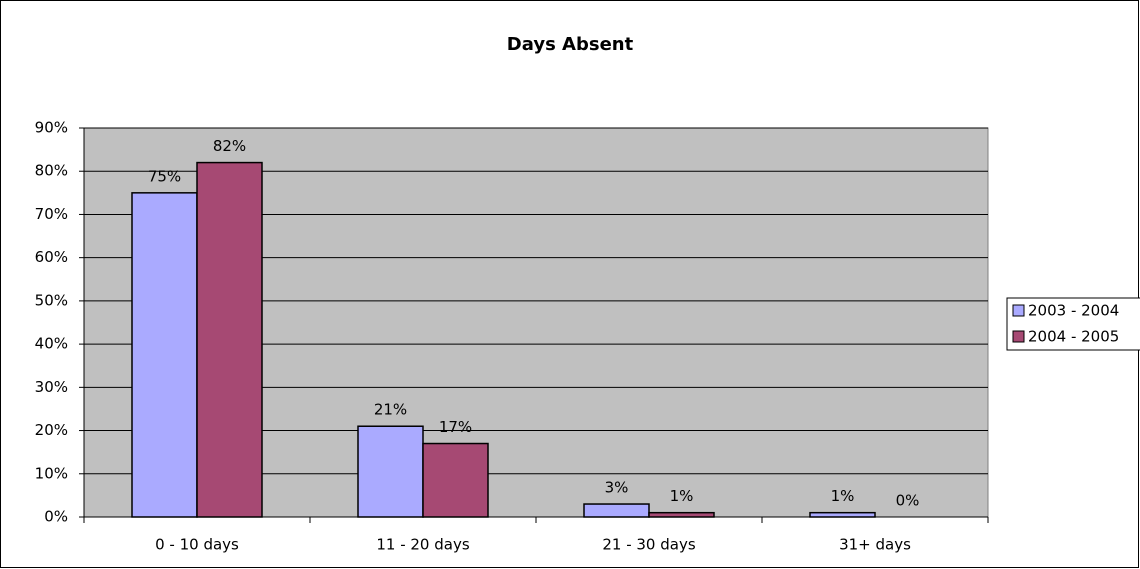 This screenshot has height=569, width=1140. Describe the element at coordinates (51, 430) in the screenshot. I see `y-tick-label: 20%` at that location.